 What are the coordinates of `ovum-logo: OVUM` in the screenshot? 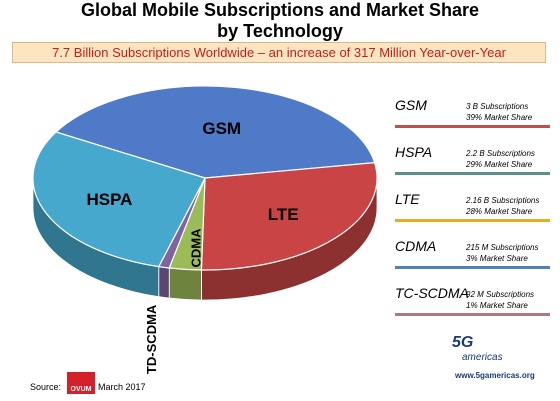 It's located at (81, 383).